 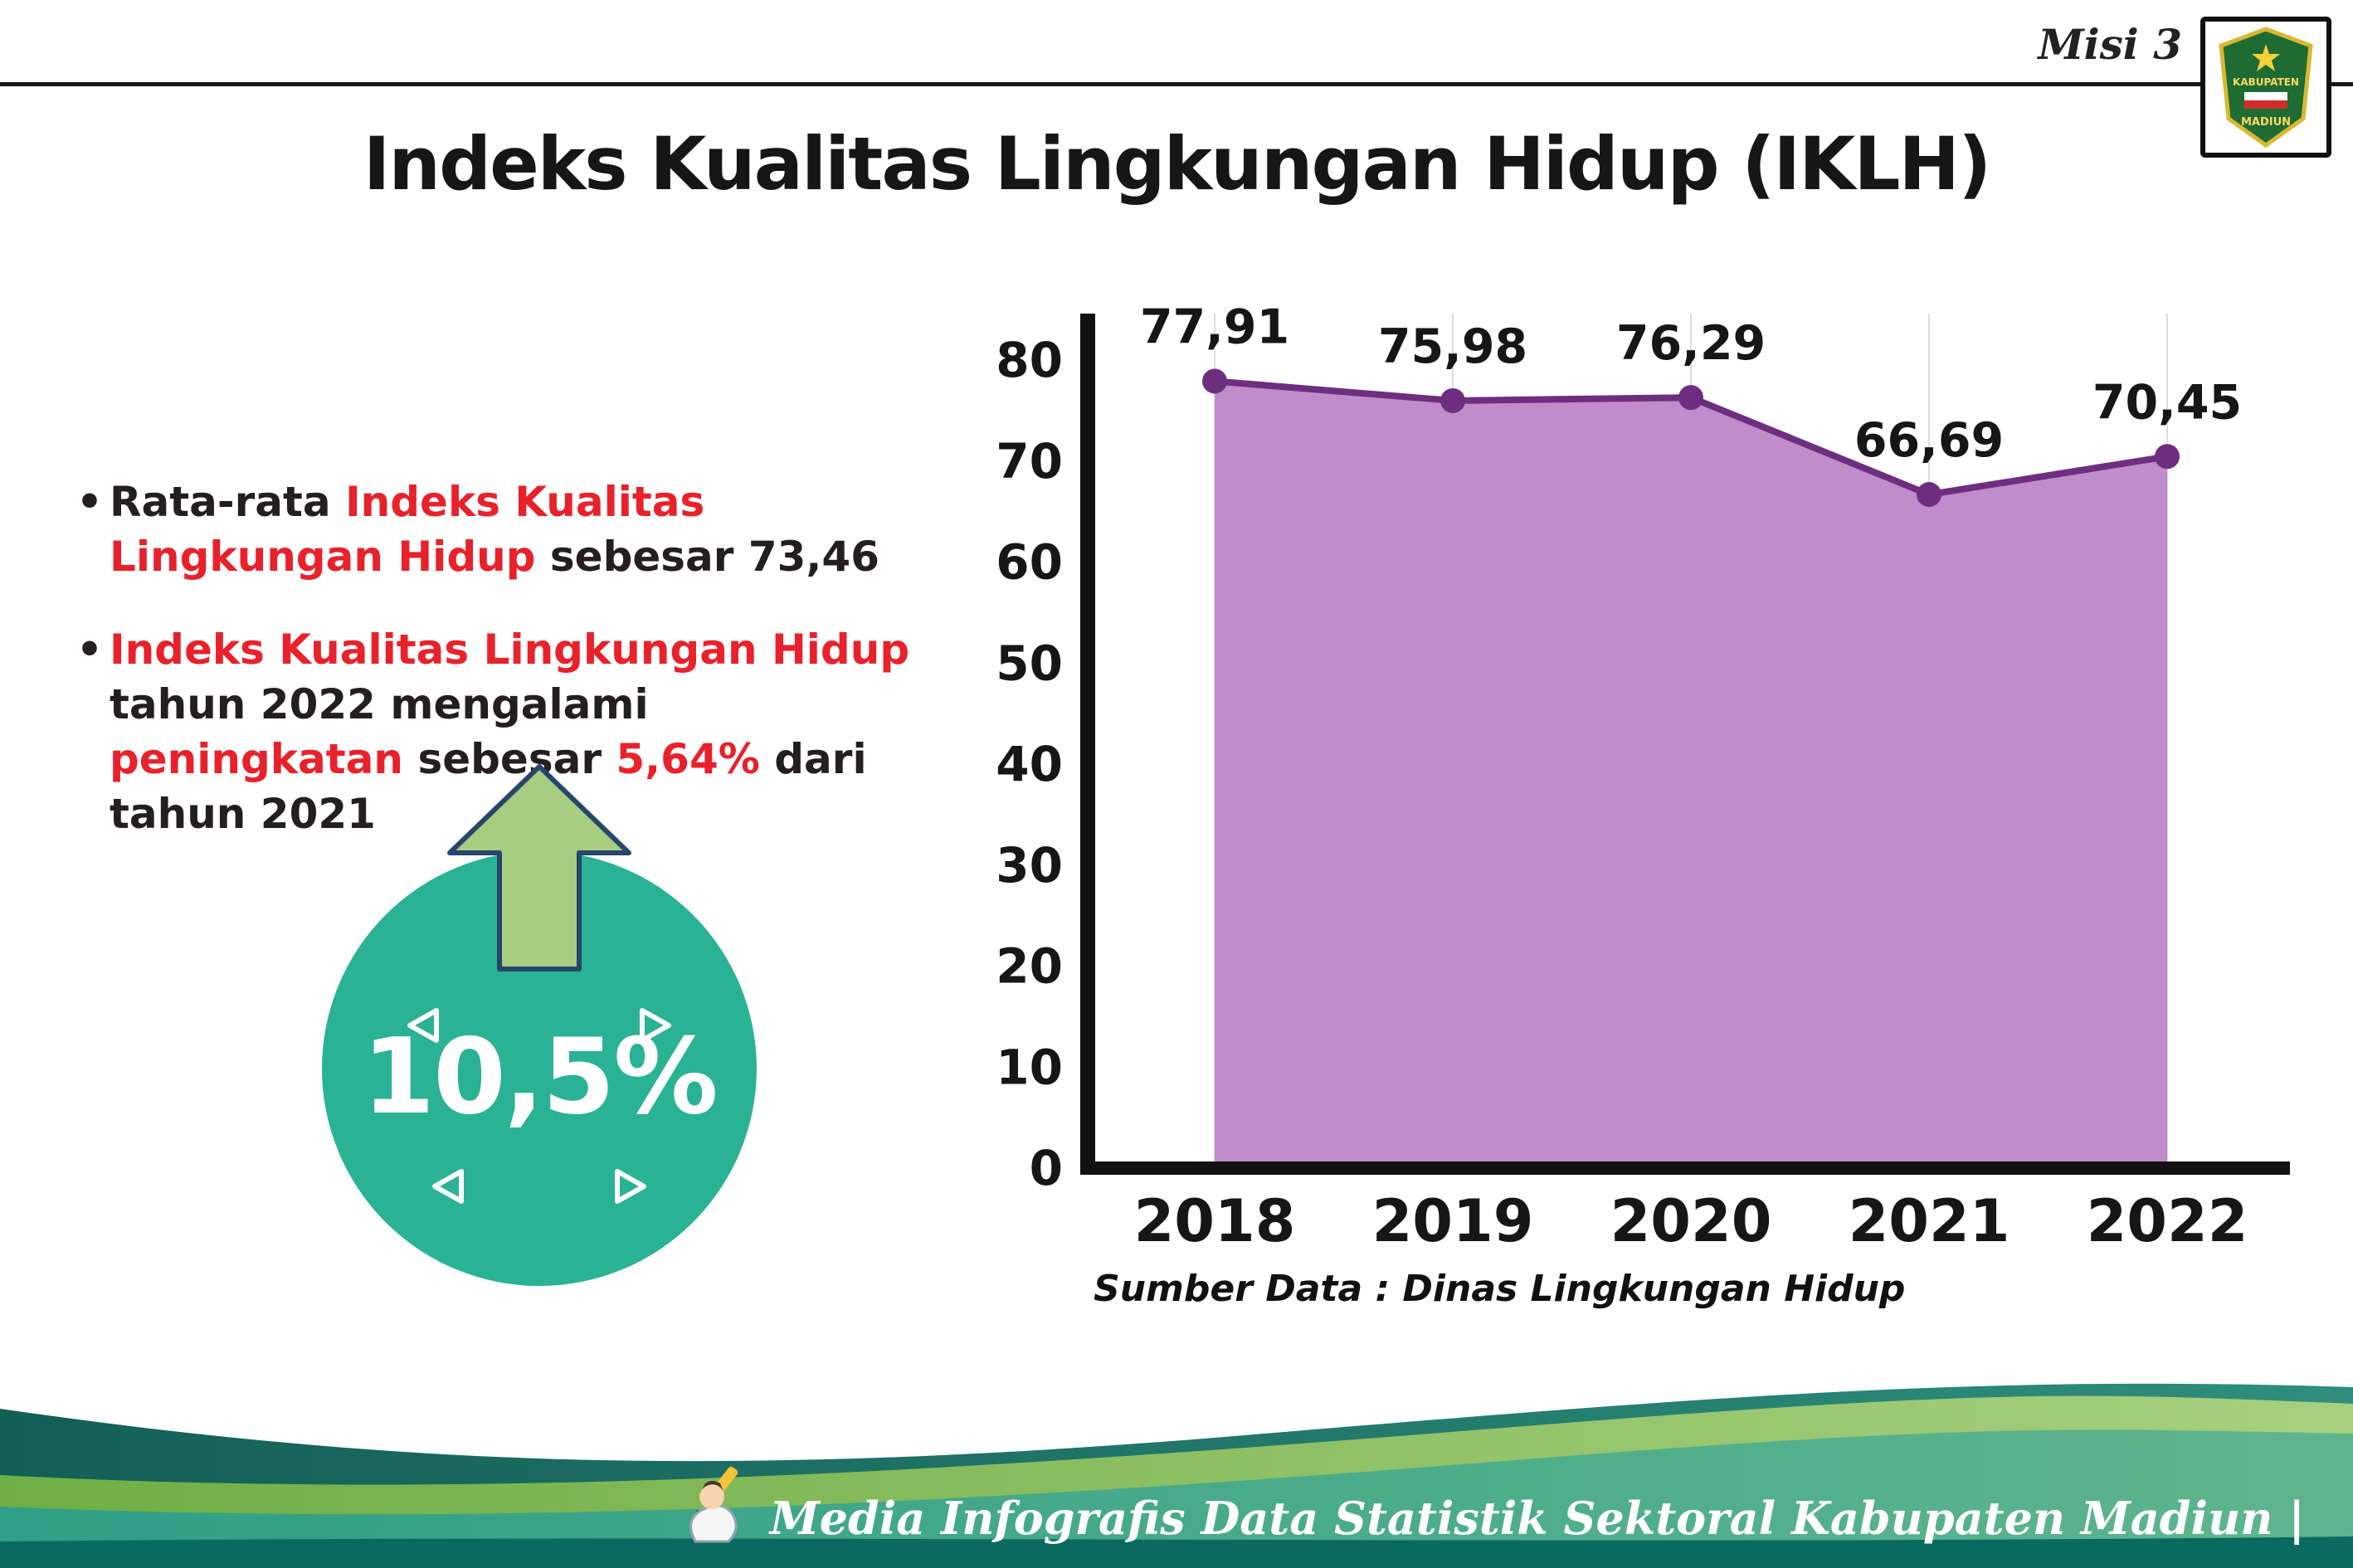 I want to click on logo-text-top: KABUPATEN, so click(x=2266, y=82).